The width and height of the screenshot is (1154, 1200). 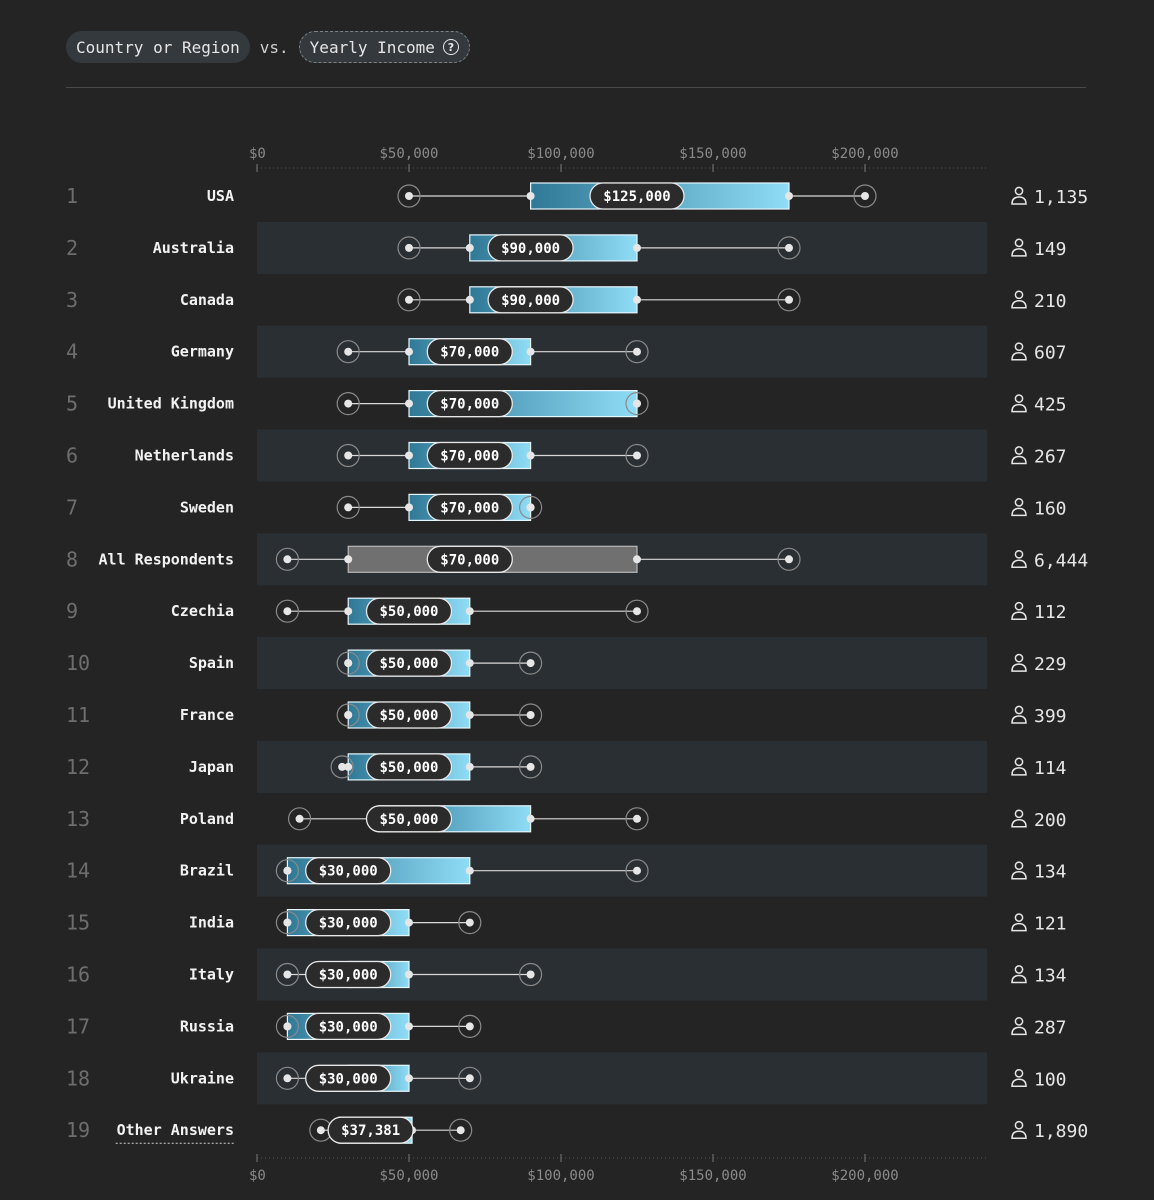 What do you see at coordinates (348, 924) in the screenshot?
I see `median-label: $30,000` at bounding box center [348, 924].